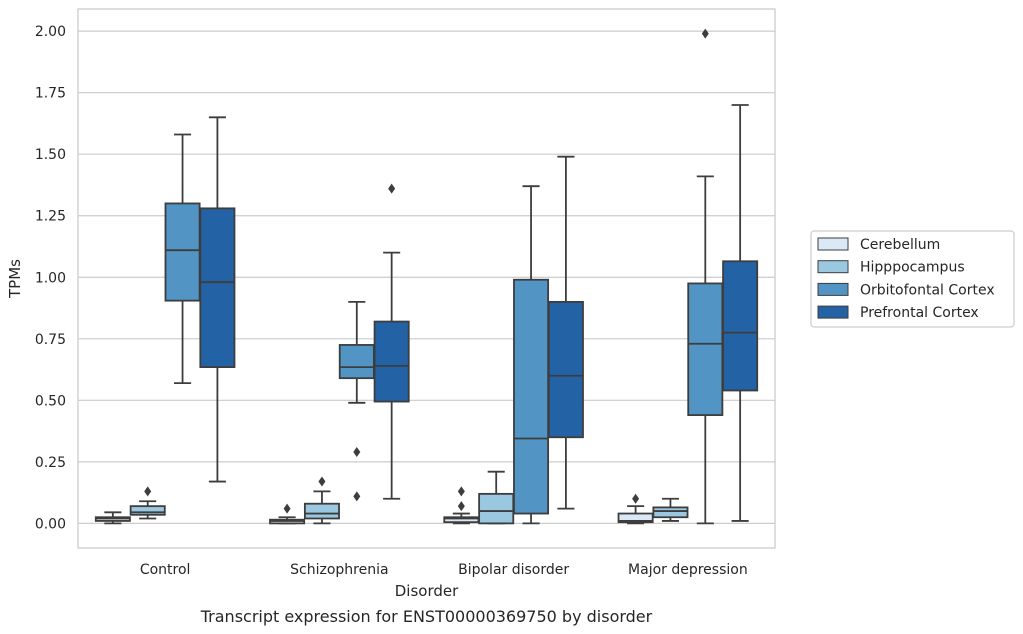 This screenshot has width=1023, height=634. I want to click on x-tick-label: Schizophrenia, so click(339, 570).